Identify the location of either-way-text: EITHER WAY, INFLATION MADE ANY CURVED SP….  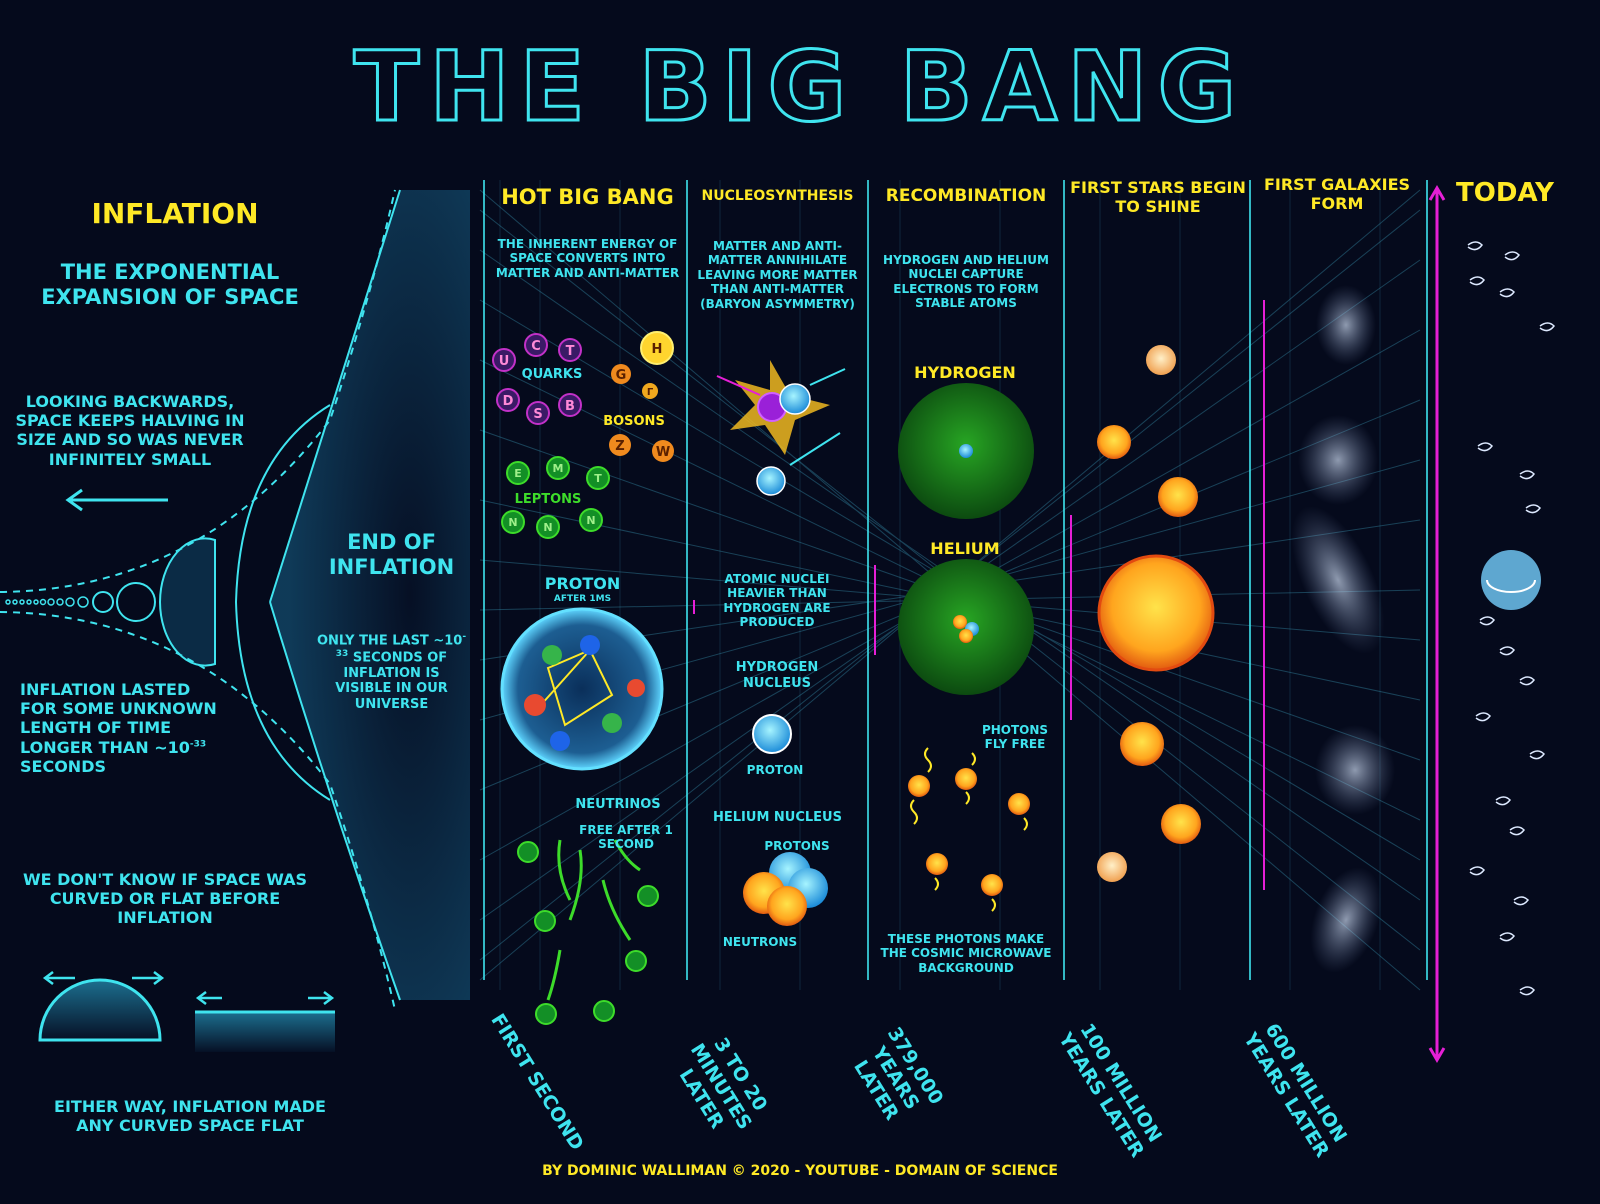
(190, 1116).